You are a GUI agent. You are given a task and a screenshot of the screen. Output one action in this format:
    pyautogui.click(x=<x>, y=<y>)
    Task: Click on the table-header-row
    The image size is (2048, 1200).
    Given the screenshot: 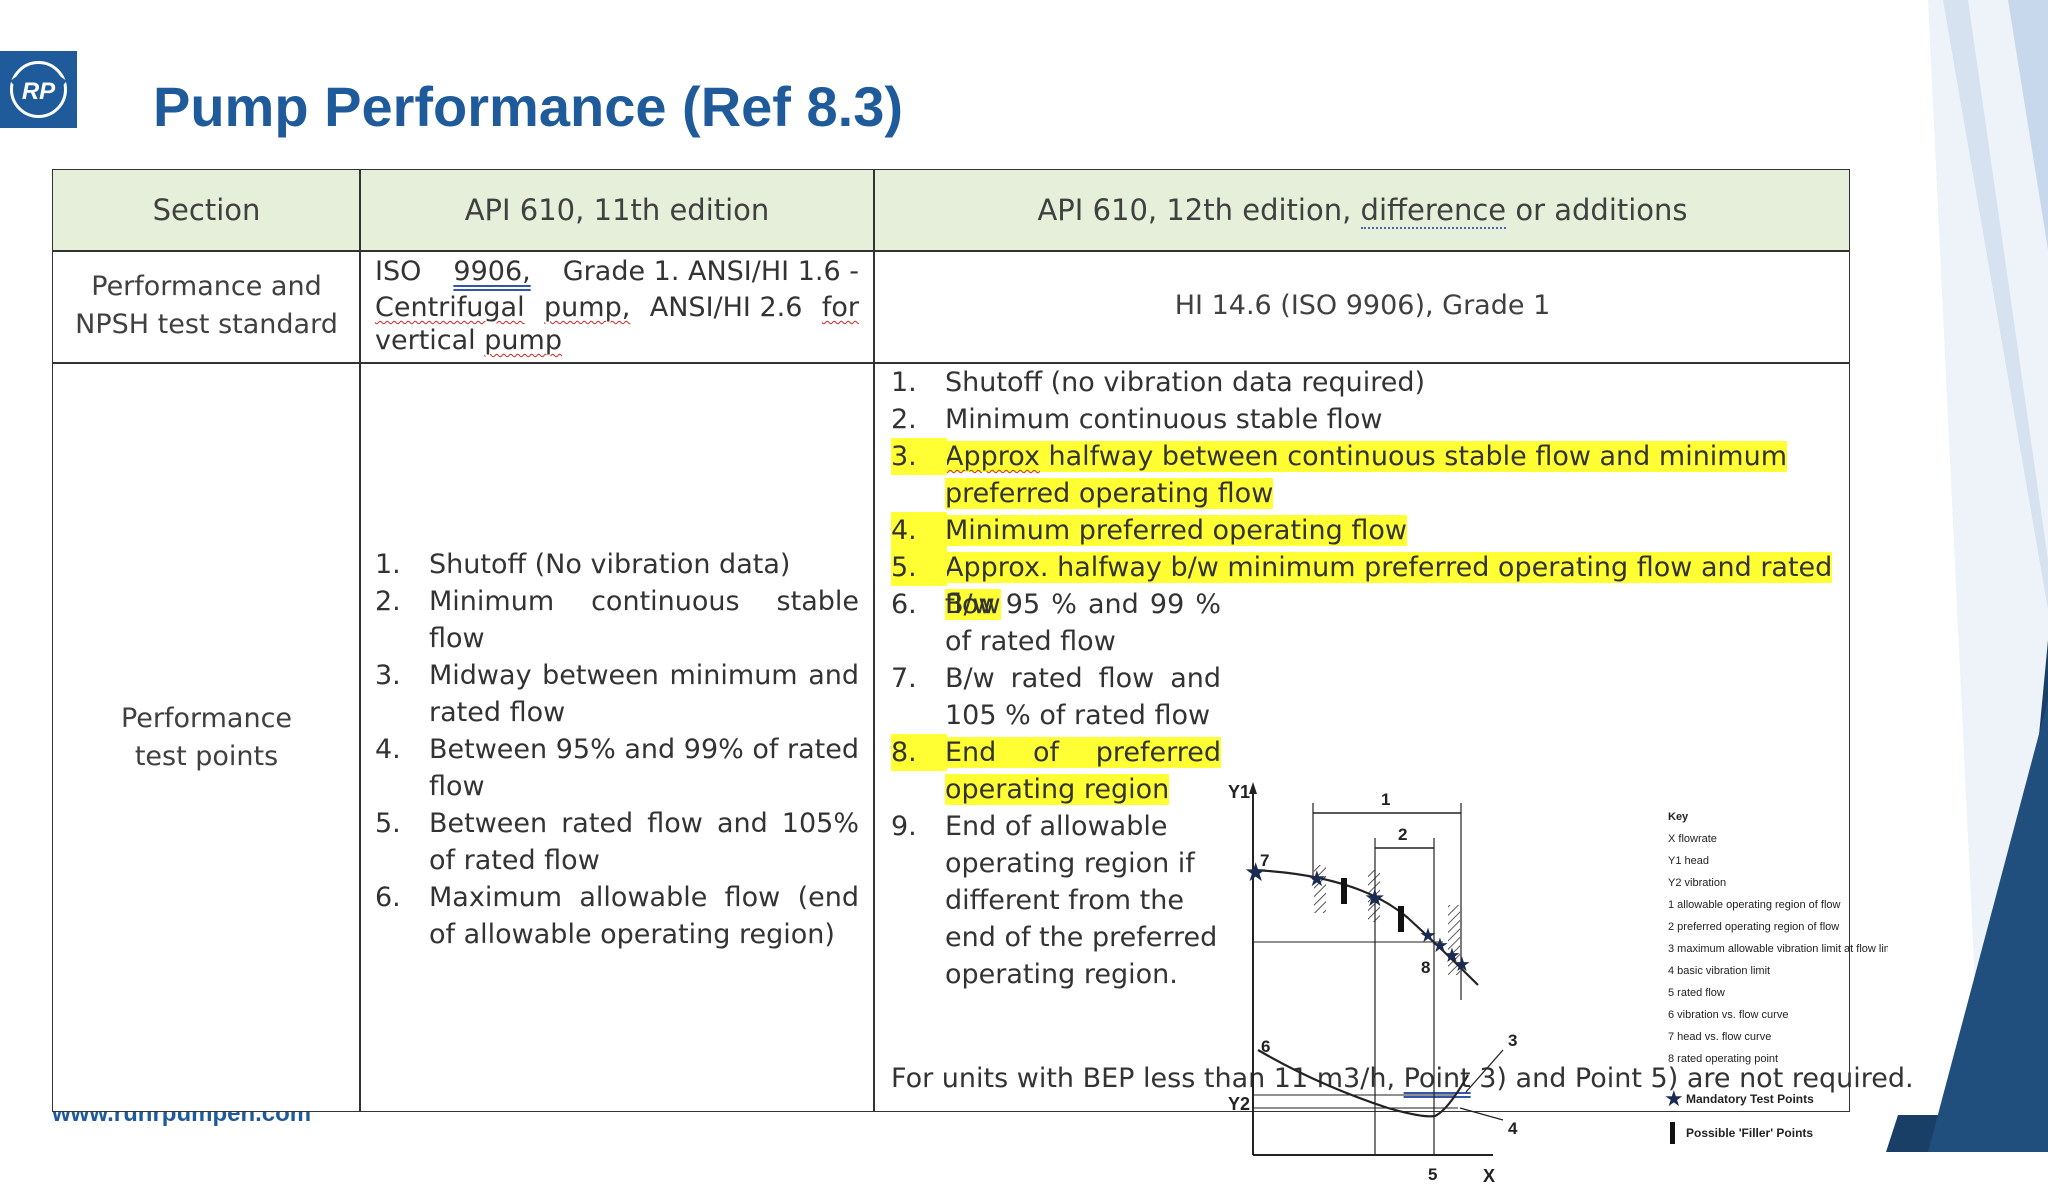 What is the action you would take?
    pyautogui.click(x=951, y=210)
    